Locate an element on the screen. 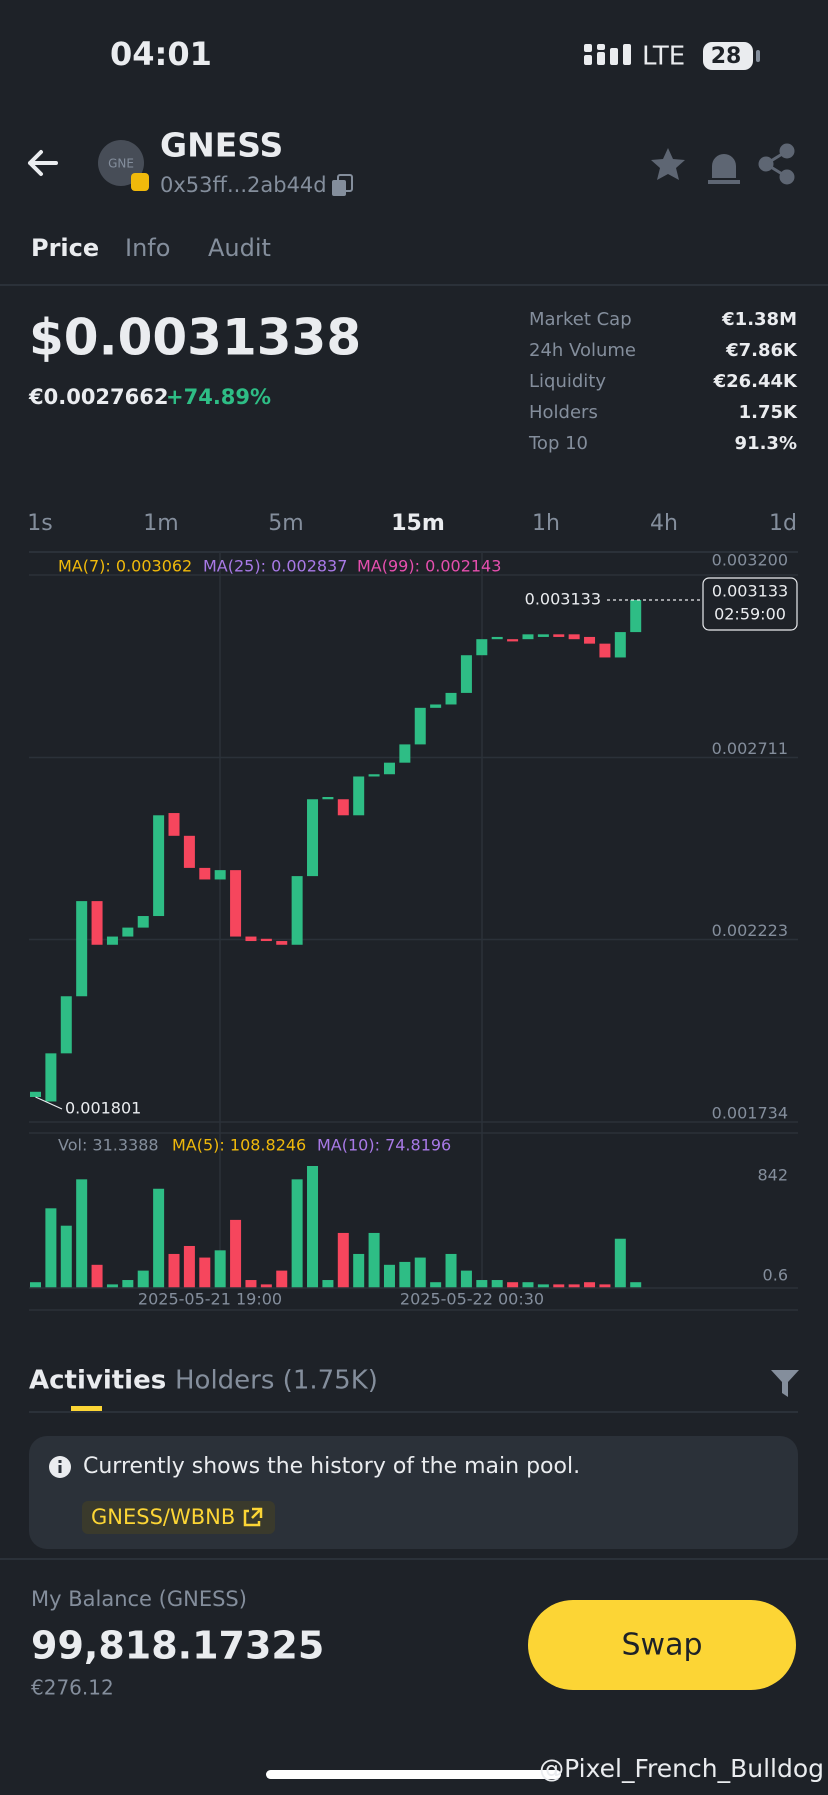  copy-icon is located at coordinates (342, 185).